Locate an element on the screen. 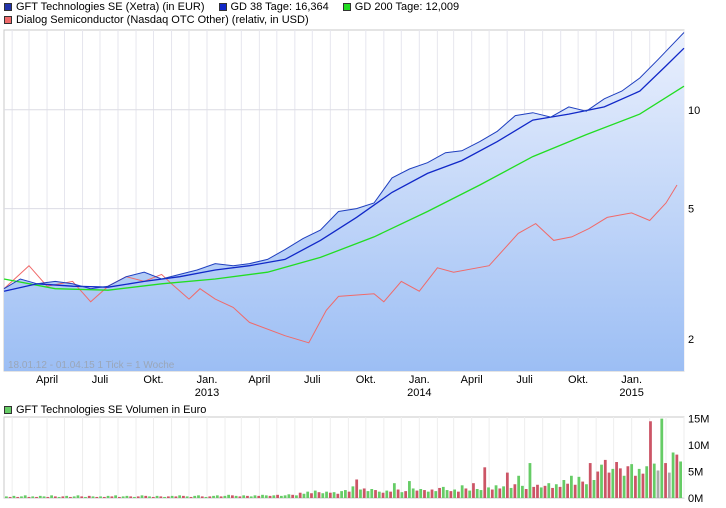 The width and height of the screenshot is (726, 508). legend-gd38-swatch is located at coordinates (222, 6).